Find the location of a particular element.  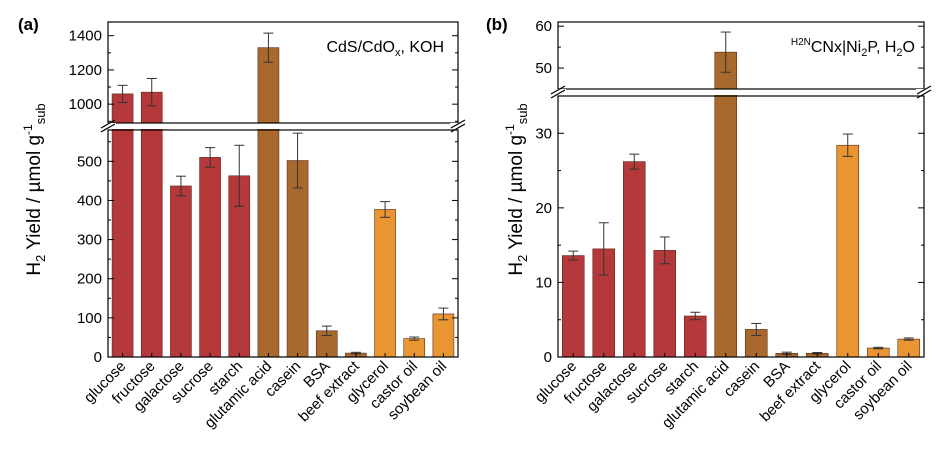

panel-annotation: H2NCNx|Ni2P, H2O is located at coordinates (853, 48).